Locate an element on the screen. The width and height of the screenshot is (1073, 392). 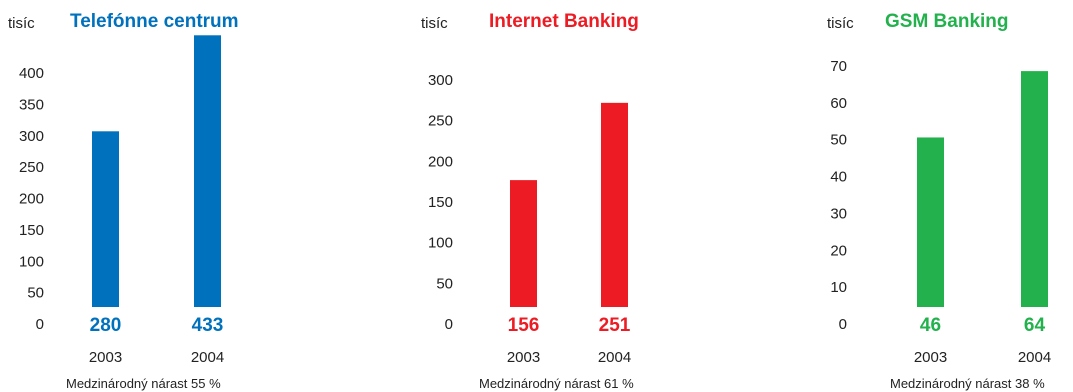
y-tick-label: 40 is located at coordinates (838, 177).